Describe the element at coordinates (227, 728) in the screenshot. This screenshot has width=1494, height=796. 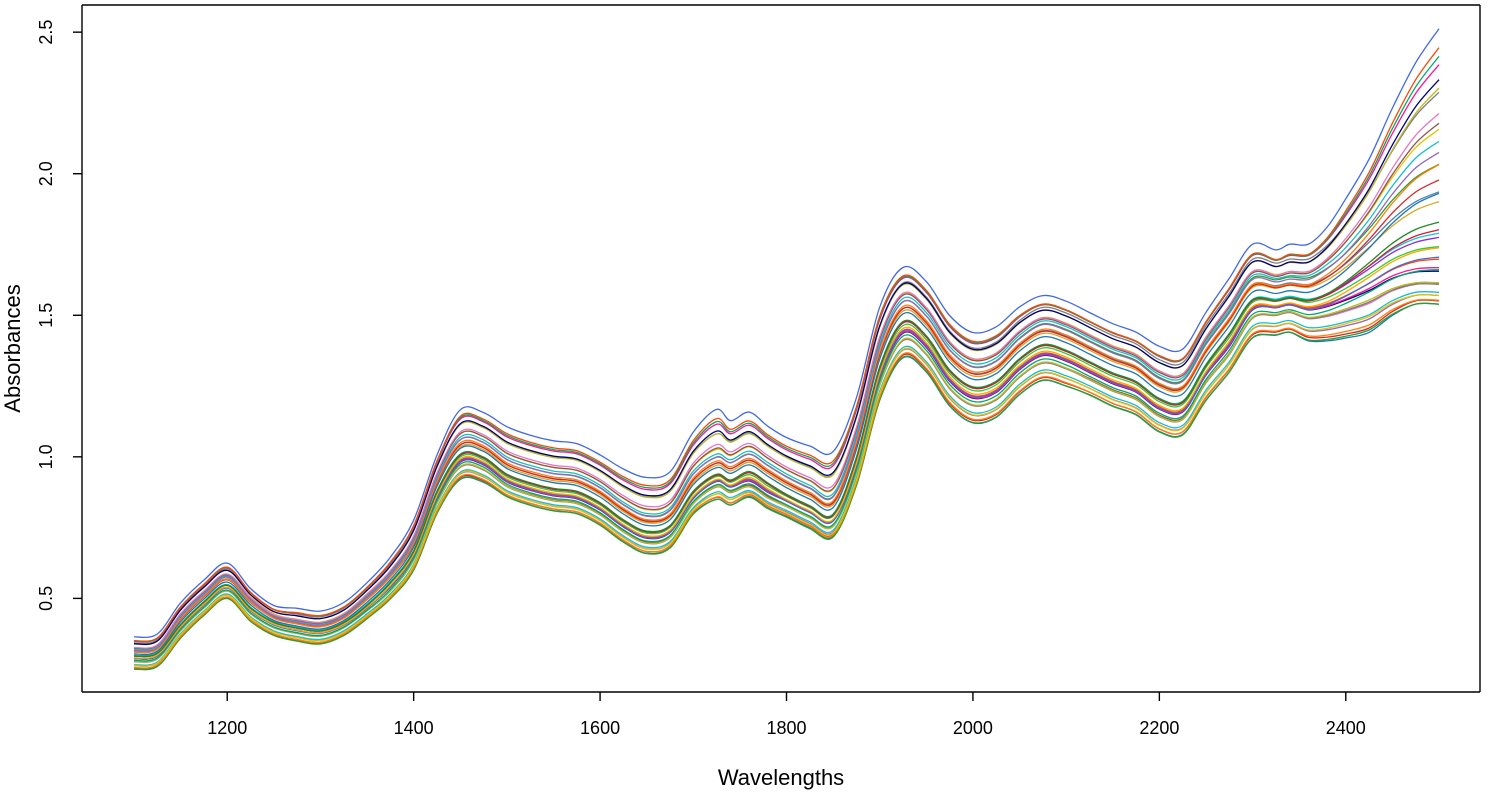
I see `x-tick-label: 1200` at that location.